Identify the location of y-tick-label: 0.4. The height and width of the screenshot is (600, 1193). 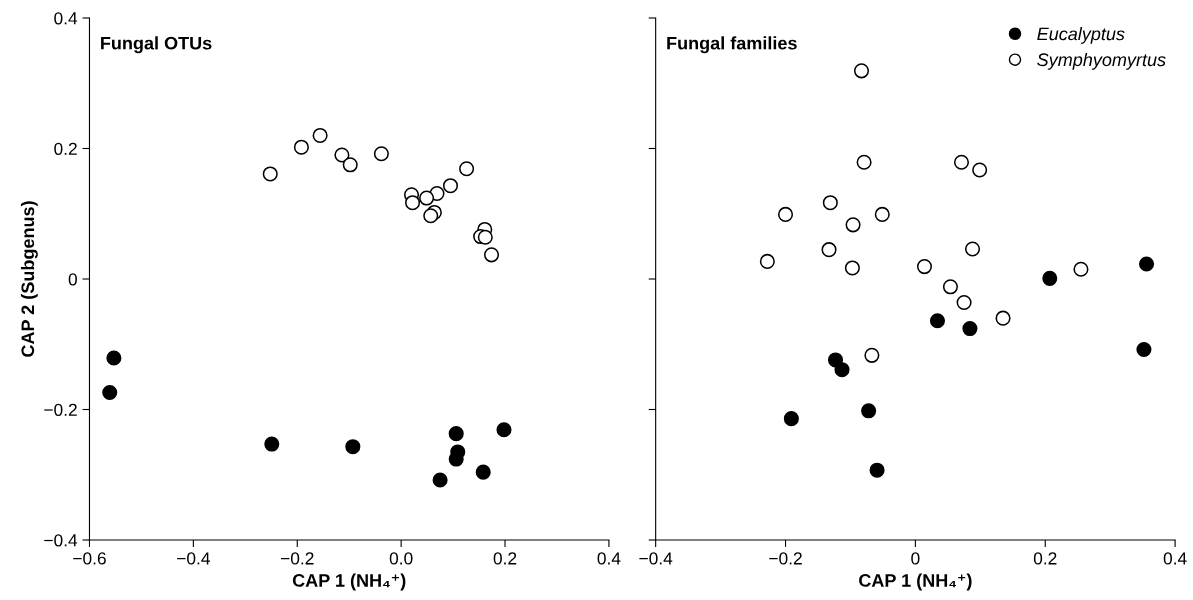
(66, 18).